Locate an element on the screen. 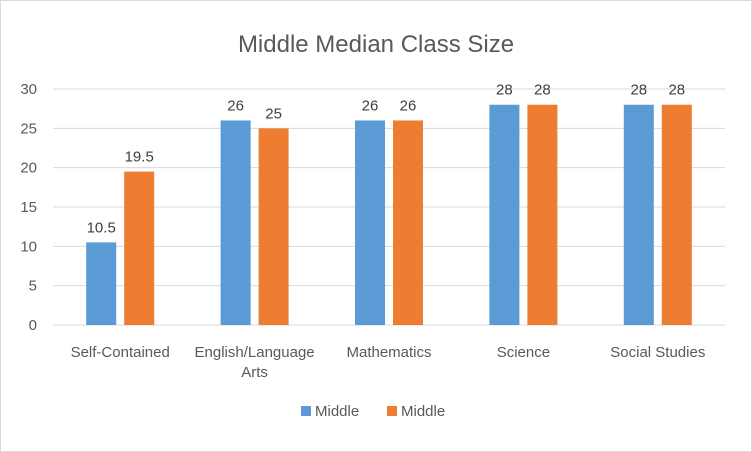 Image resolution: width=752 pixels, height=452 pixels. y-axis-ticks: 0 5 10 15 20 25 30 is located at coordinates (28, 207).